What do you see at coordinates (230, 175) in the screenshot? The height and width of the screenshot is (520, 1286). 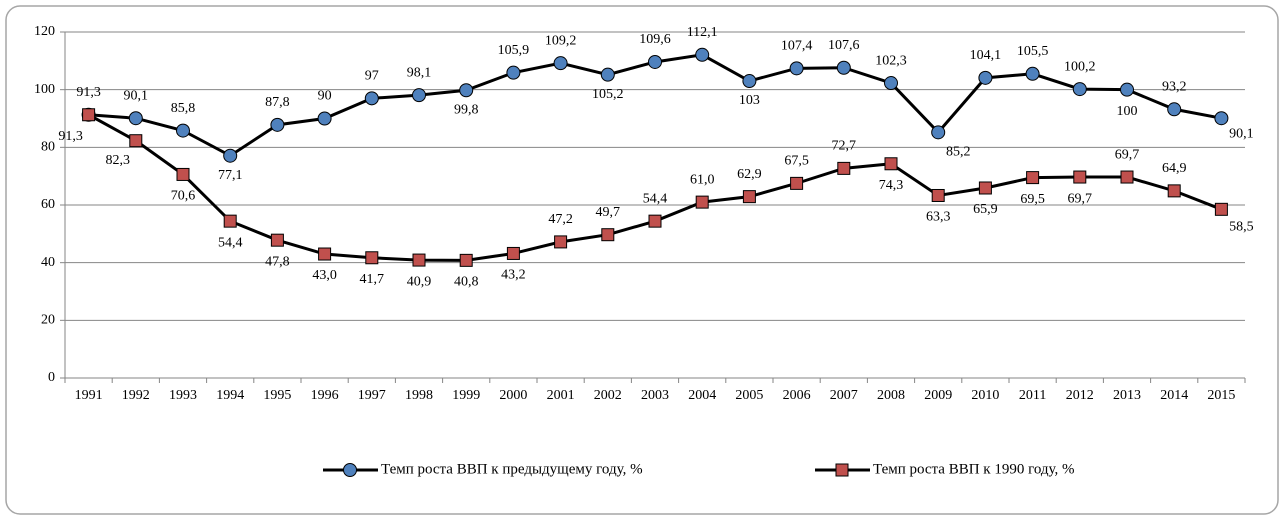 I see `data-label: 77,1` at bounding box center [230, 175].